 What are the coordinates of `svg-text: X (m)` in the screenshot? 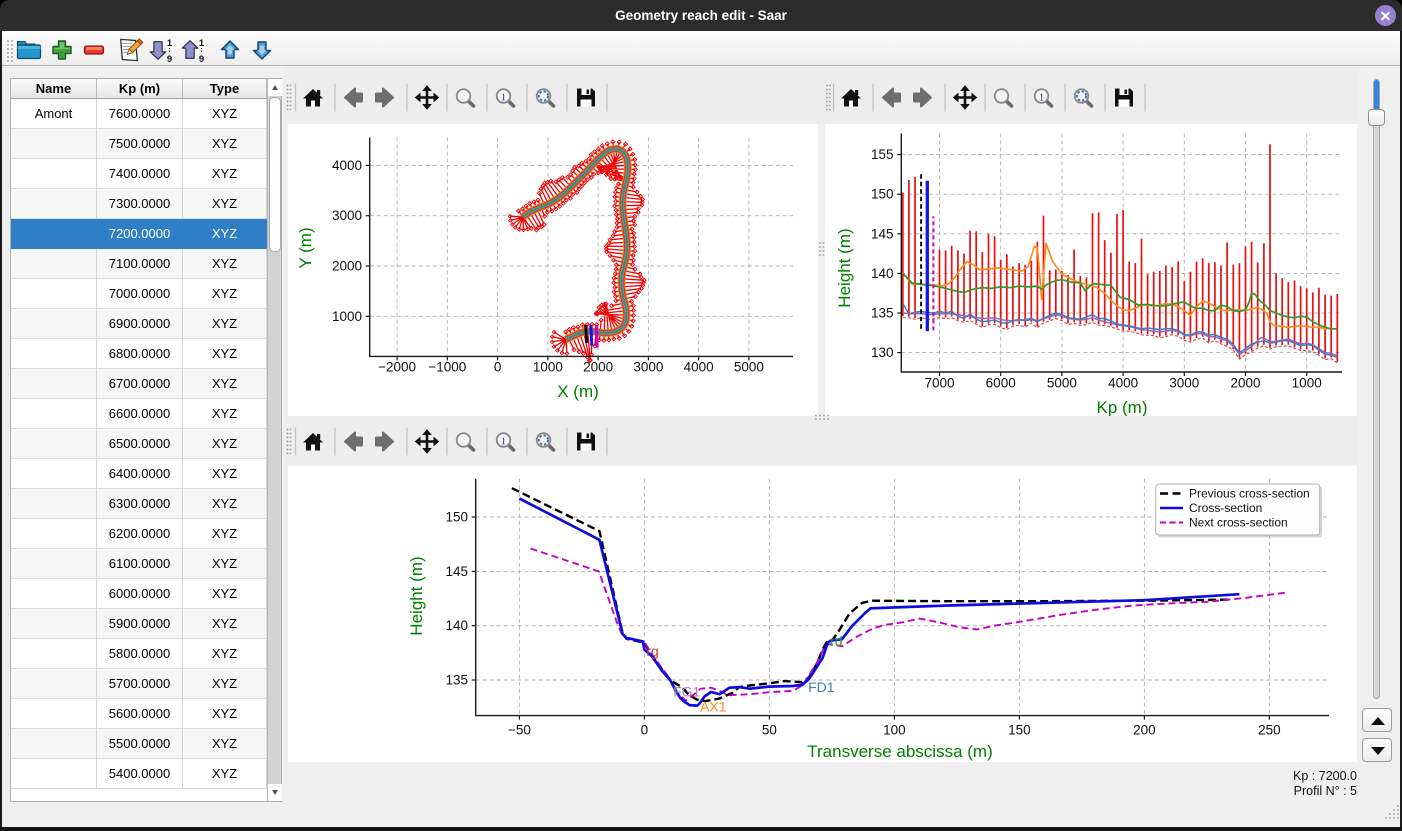 It's located at (578, 391).